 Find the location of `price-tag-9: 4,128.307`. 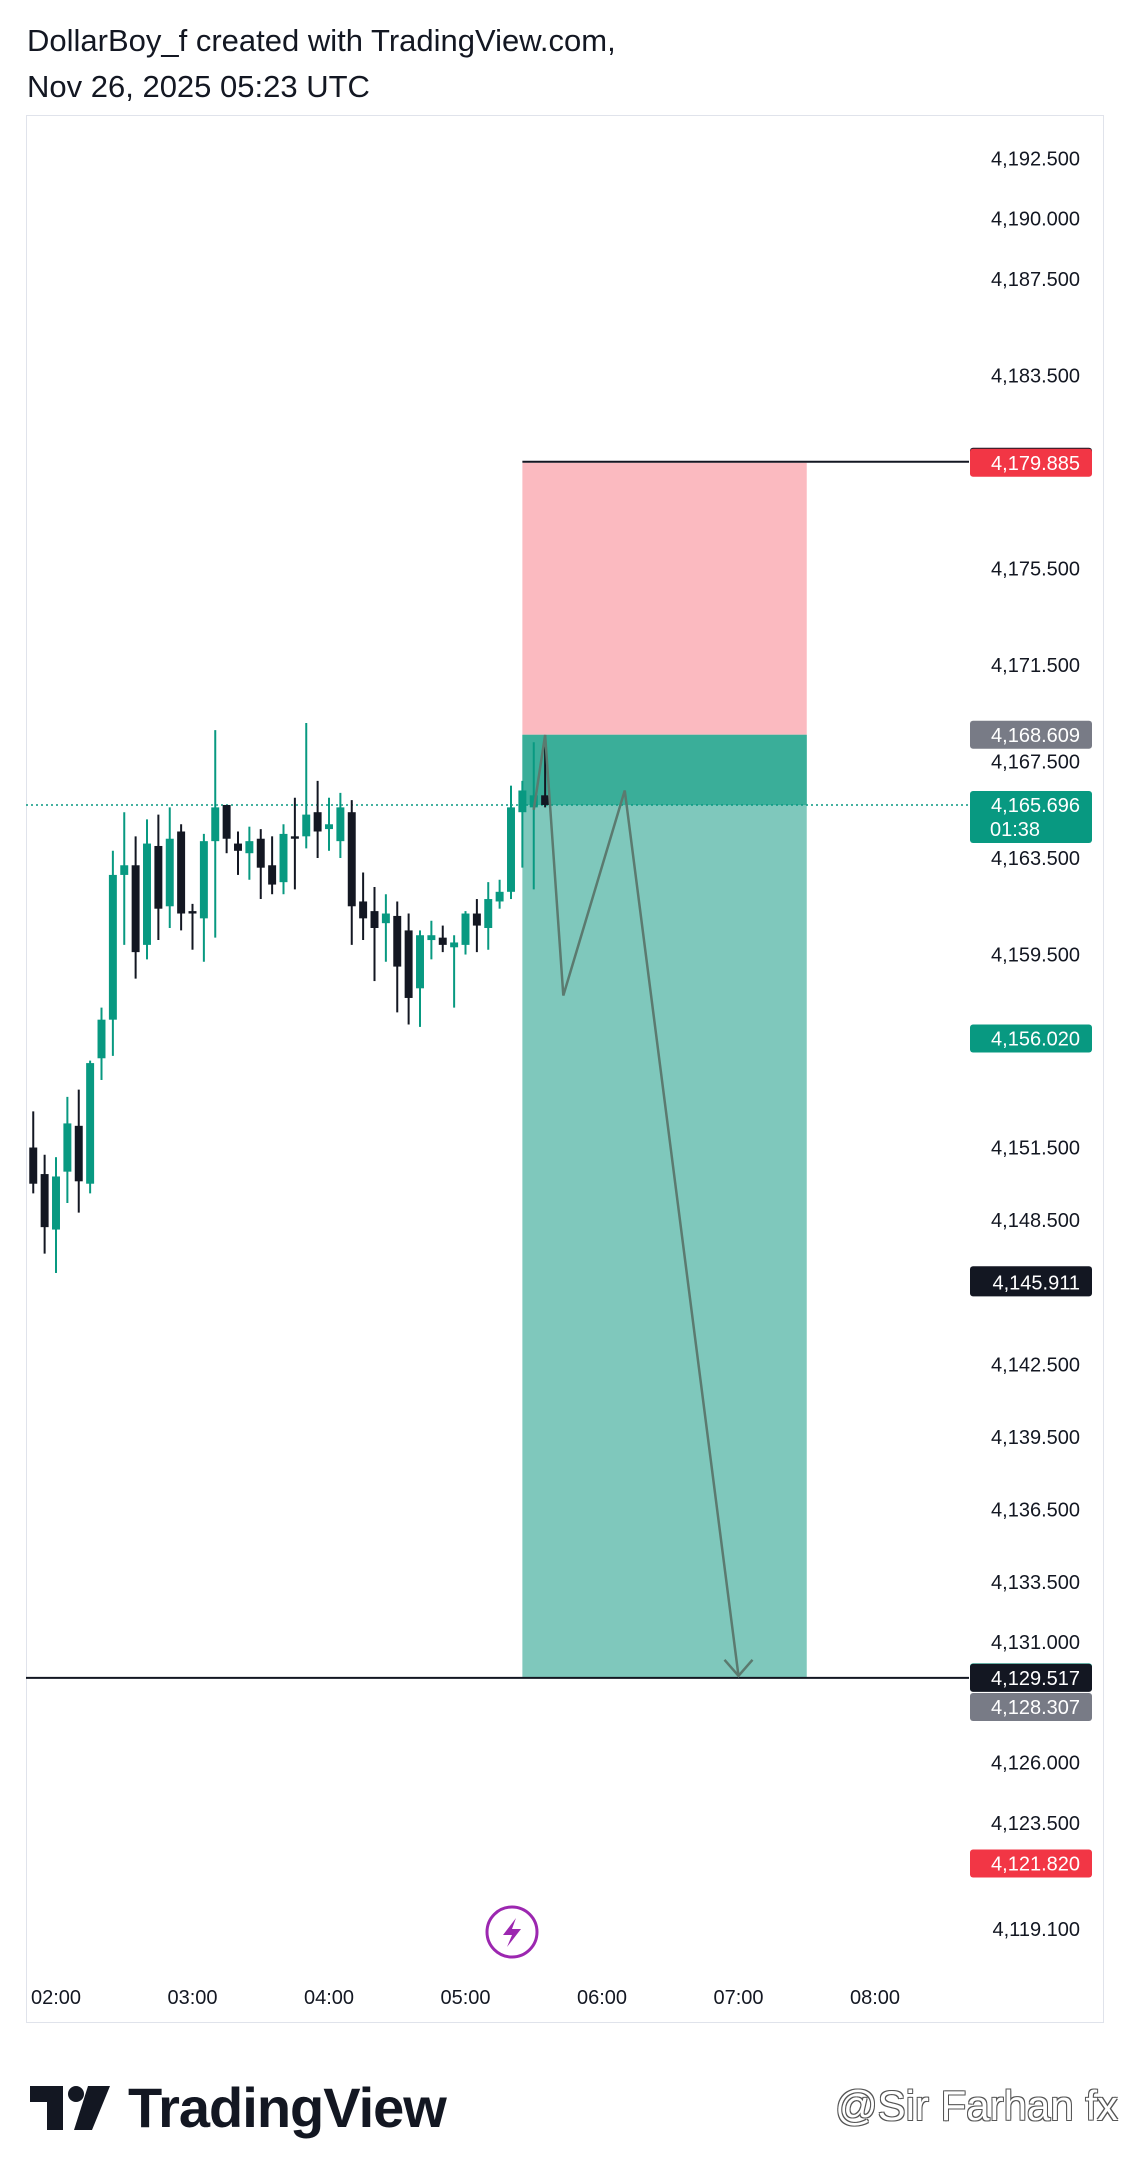

price-tag-9: 4,128.307 is located at coordinates (1031, 1707).